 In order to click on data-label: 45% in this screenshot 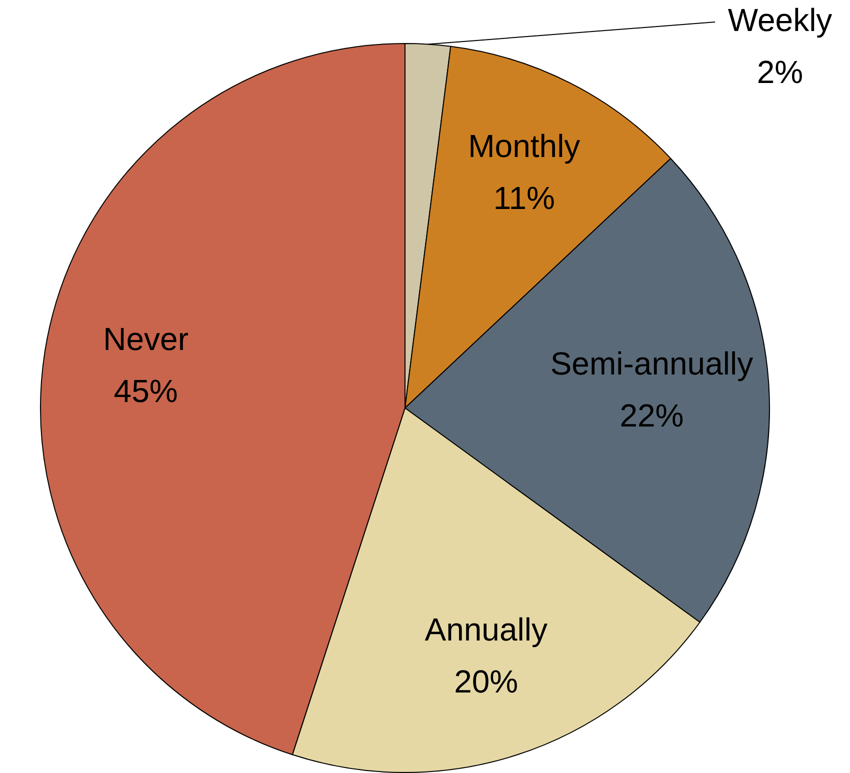, I will do `click(146, 390)`.